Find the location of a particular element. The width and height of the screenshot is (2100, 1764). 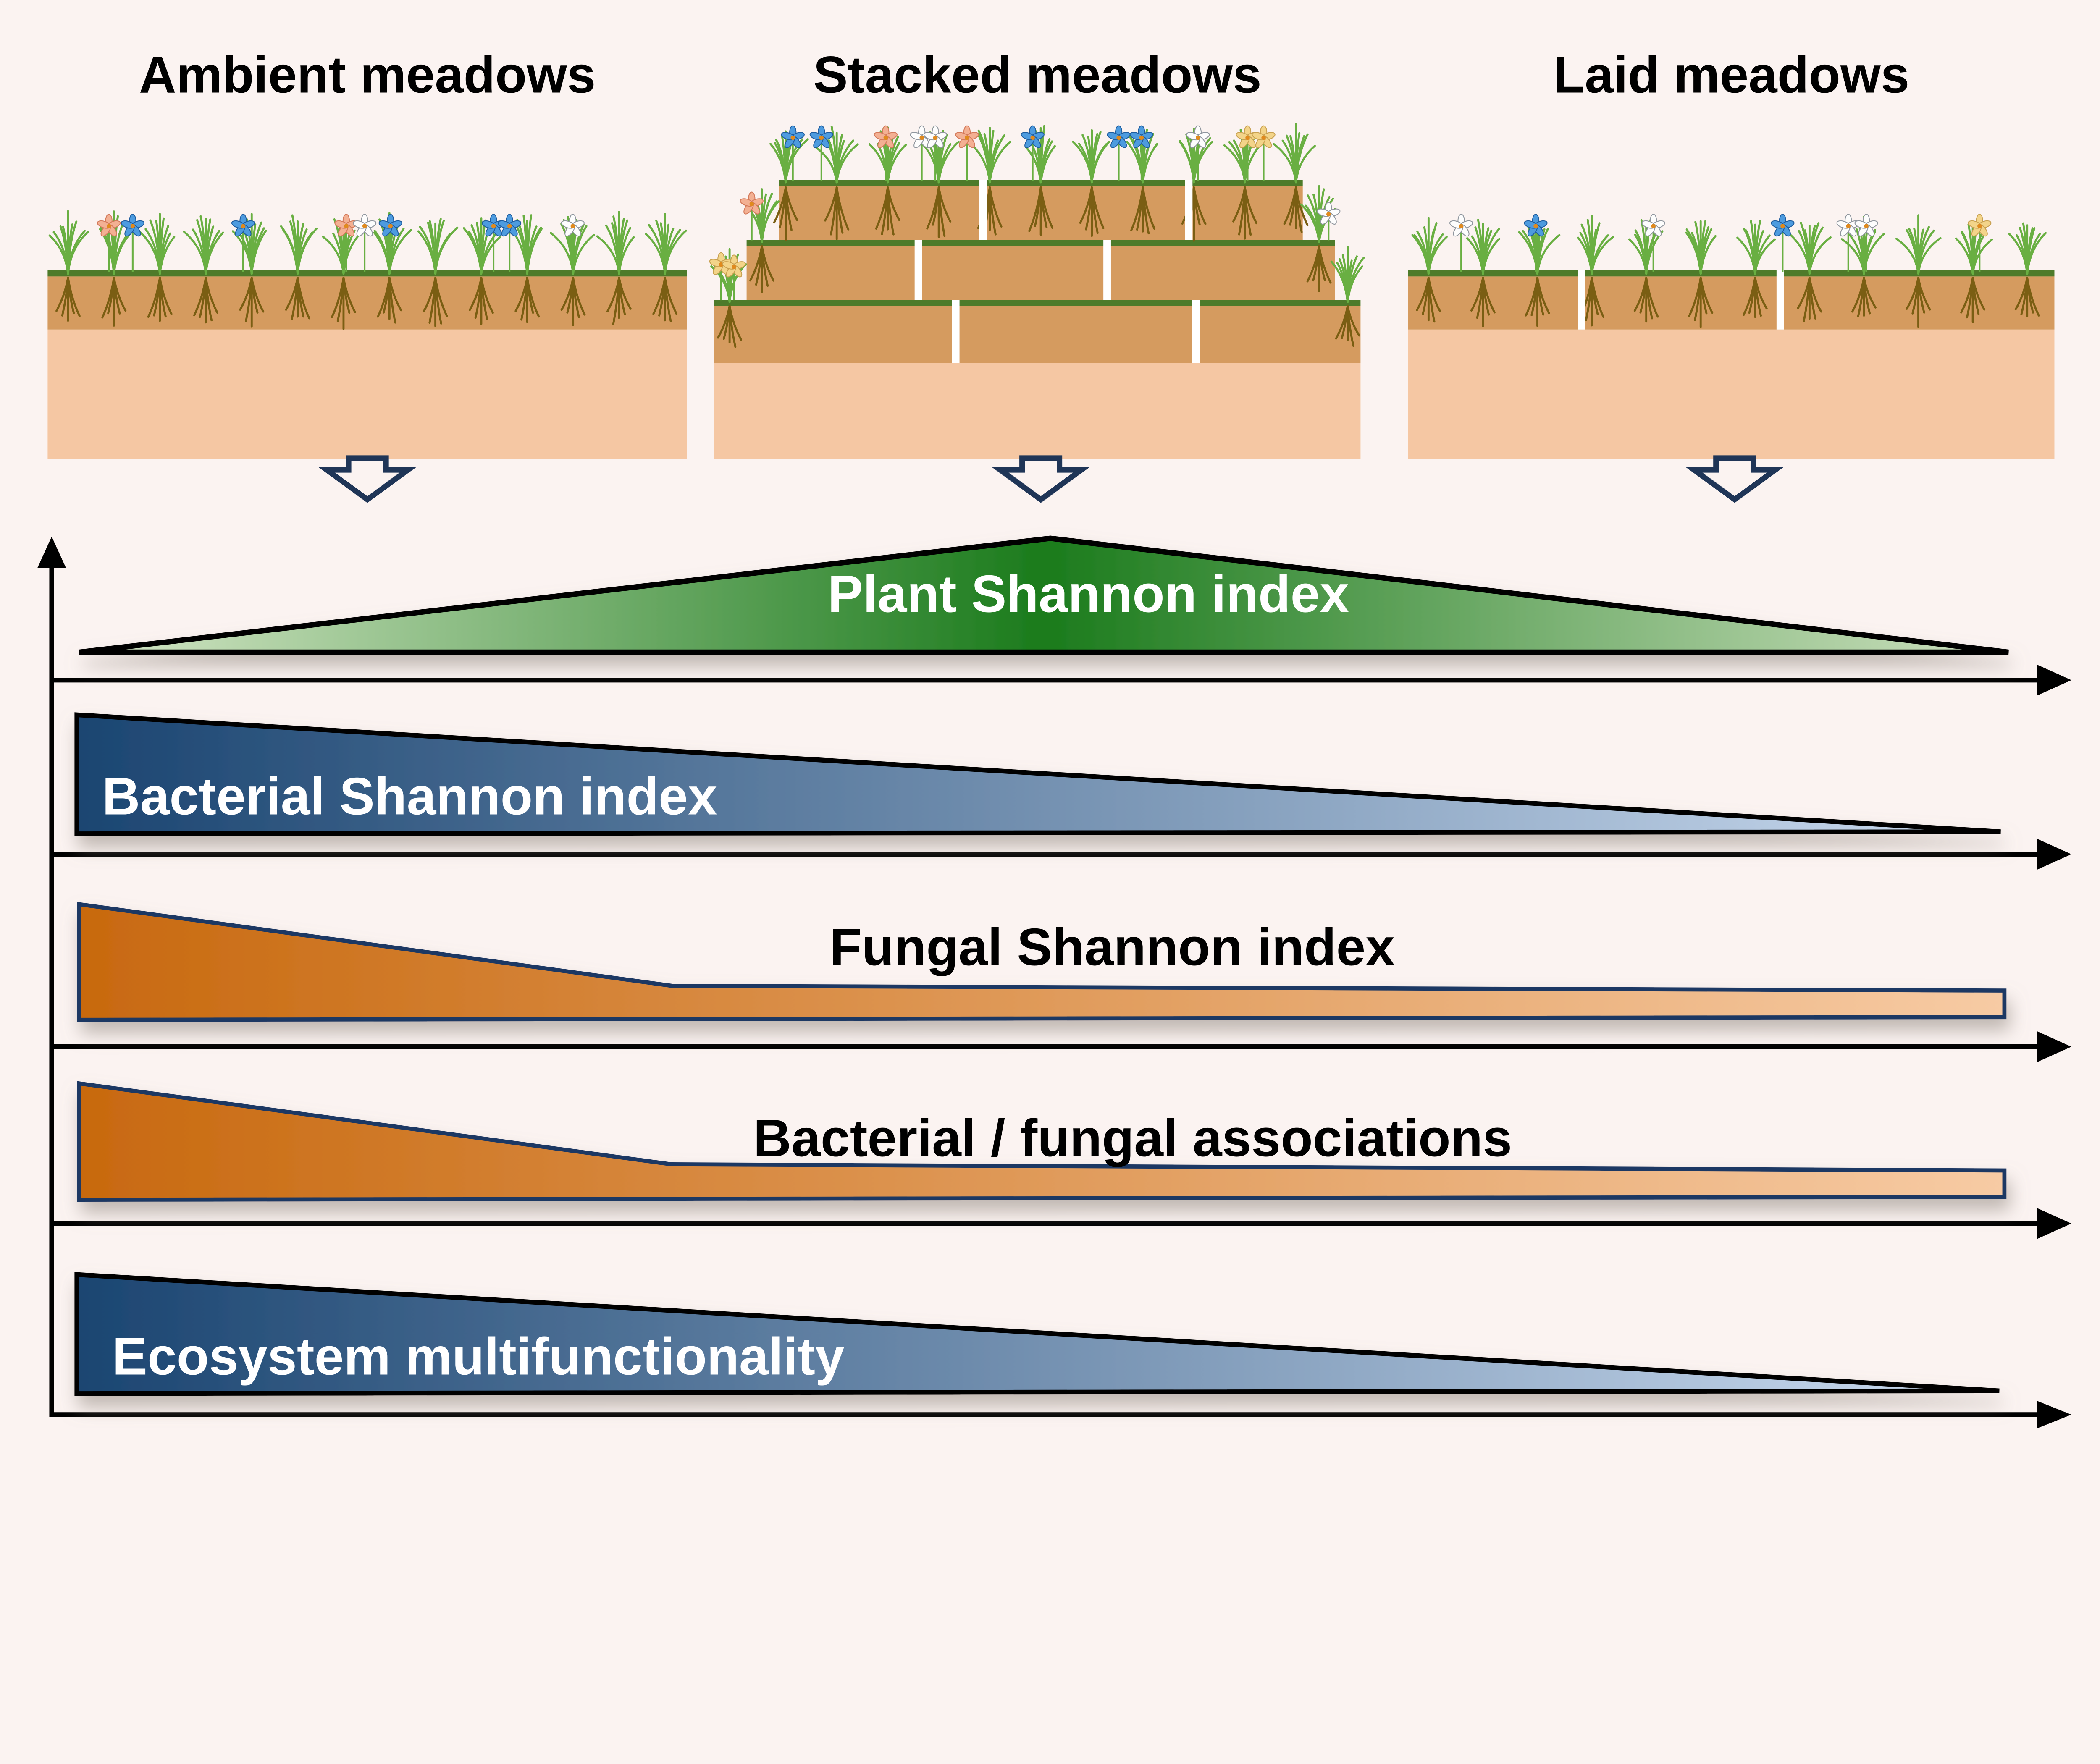

meadow-illustration-stacked is located at coordinates (1037, 291).